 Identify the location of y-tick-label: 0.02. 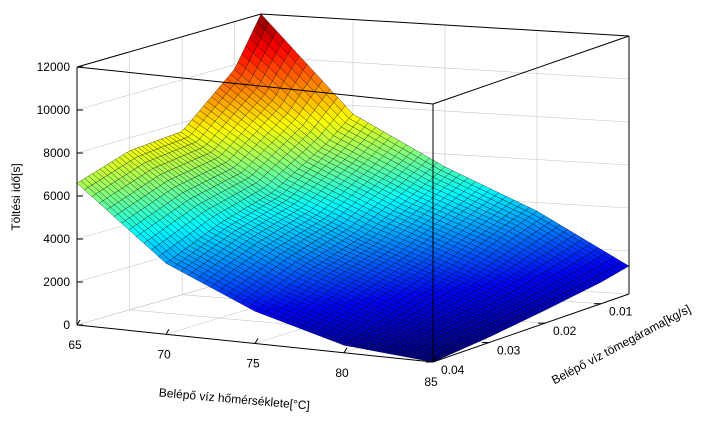
(565, 331).